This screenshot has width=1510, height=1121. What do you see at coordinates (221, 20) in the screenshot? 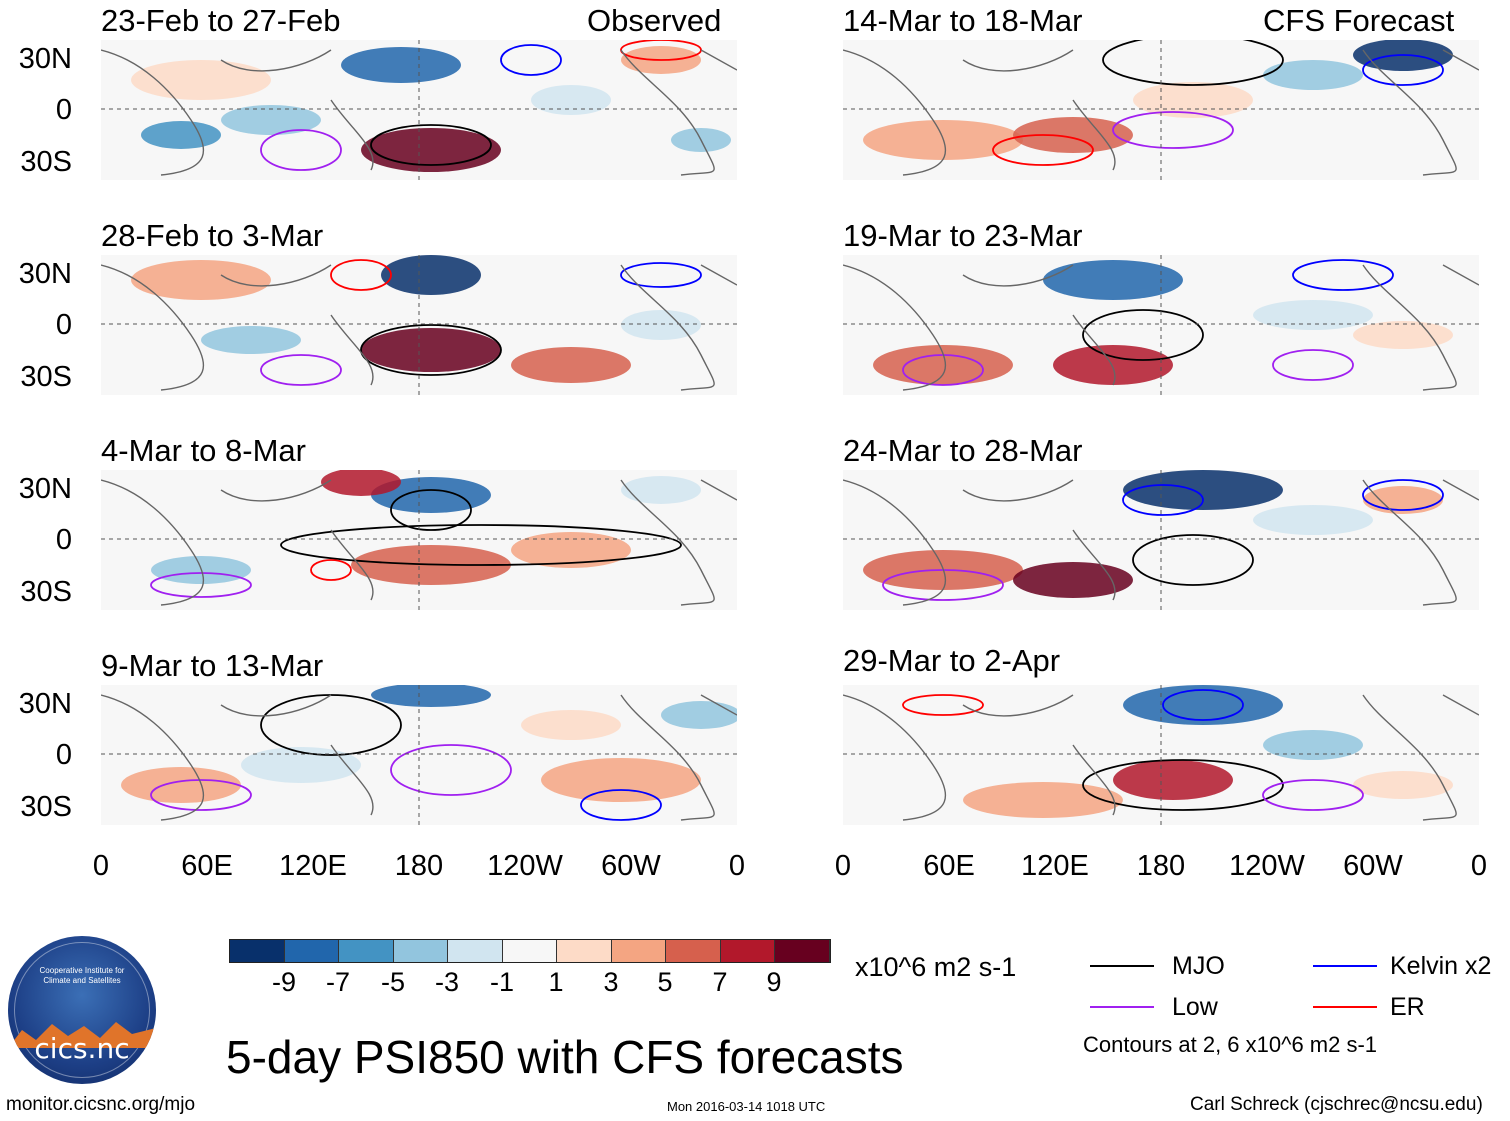
I see `panel-title: 23-Feb to 27-Feb` at bounding box center [221, 20].